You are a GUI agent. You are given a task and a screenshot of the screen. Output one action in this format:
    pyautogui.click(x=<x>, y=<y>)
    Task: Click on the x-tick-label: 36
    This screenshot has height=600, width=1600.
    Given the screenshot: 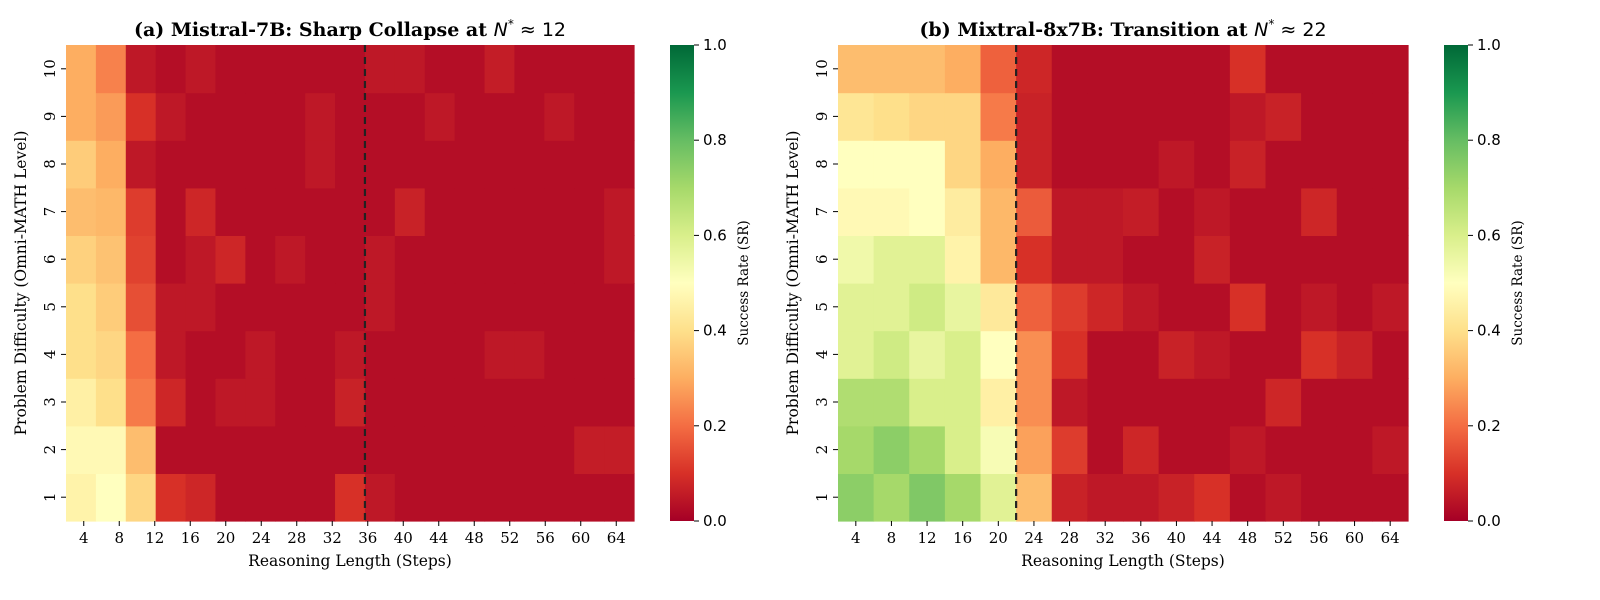 What is the action you would take?
    pyautogui.click(x=1140, y=538)
    